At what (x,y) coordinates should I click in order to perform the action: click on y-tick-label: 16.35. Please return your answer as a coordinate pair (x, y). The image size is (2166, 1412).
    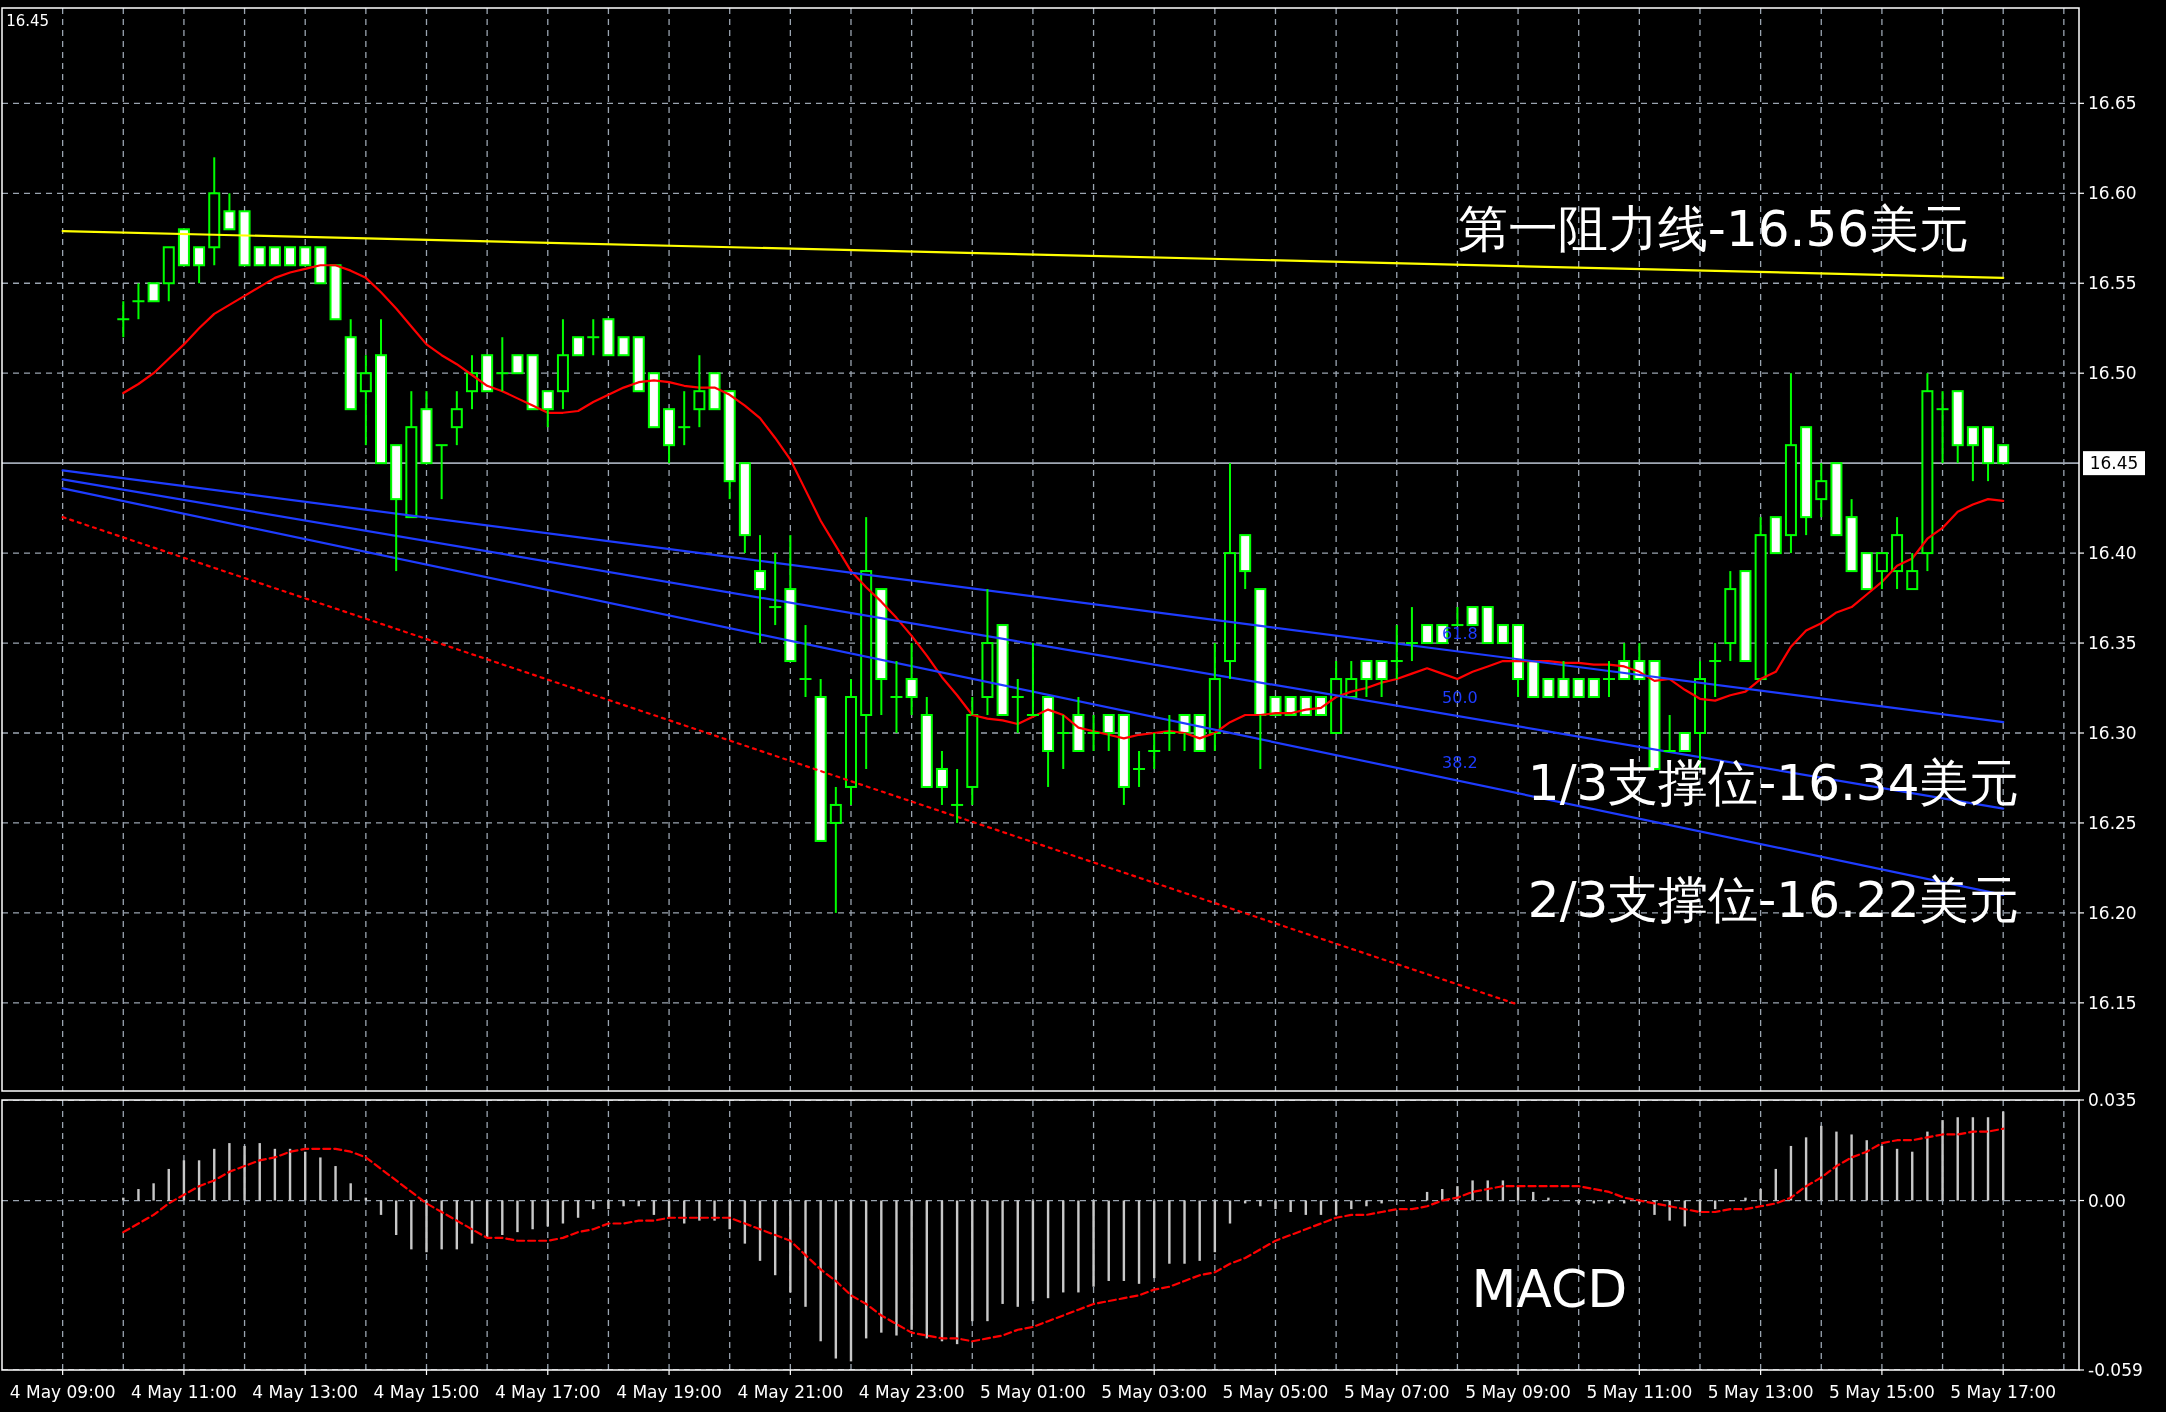
    Looking at the image, I should click on (2112, 643).